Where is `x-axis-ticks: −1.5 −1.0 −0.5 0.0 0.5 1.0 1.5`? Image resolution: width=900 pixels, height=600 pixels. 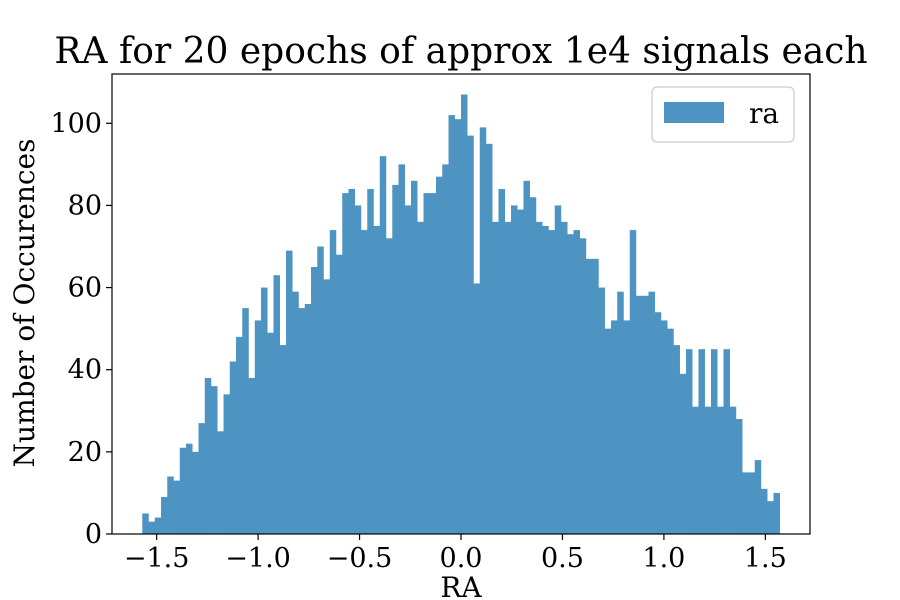 x-axis-ticks: −1.5 −1.0 −0.5 0.0 0.5 1.0 1.5 is located at coordinates (455, 554).